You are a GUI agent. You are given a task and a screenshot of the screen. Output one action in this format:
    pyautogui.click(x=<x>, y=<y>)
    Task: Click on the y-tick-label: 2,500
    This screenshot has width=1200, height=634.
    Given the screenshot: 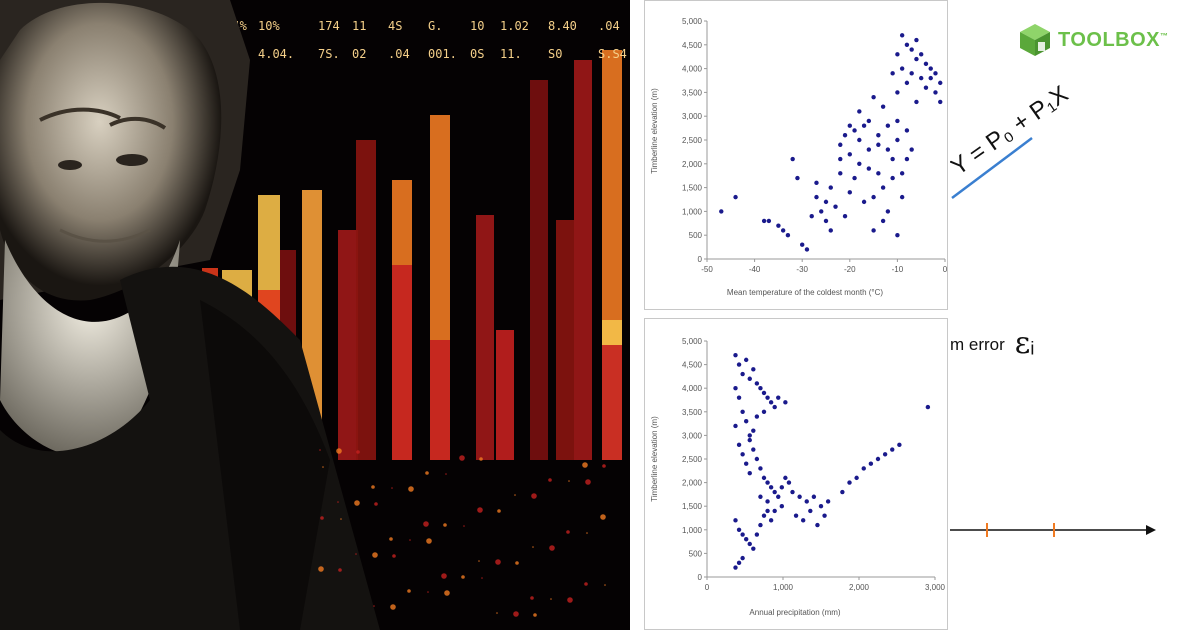 What is the action you would take?
    pyautogui.click(x=692, y=459)
    